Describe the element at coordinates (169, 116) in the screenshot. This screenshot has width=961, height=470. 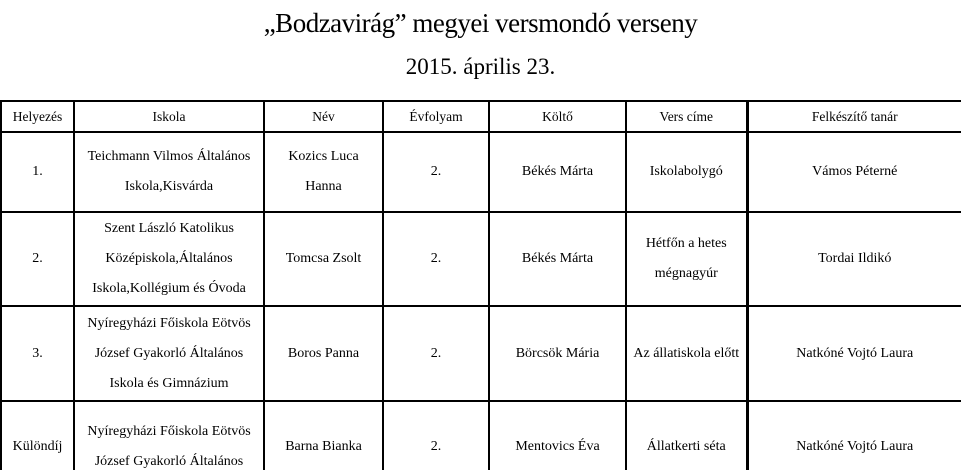
I see `column-header-iskola: Iskola` at that location.